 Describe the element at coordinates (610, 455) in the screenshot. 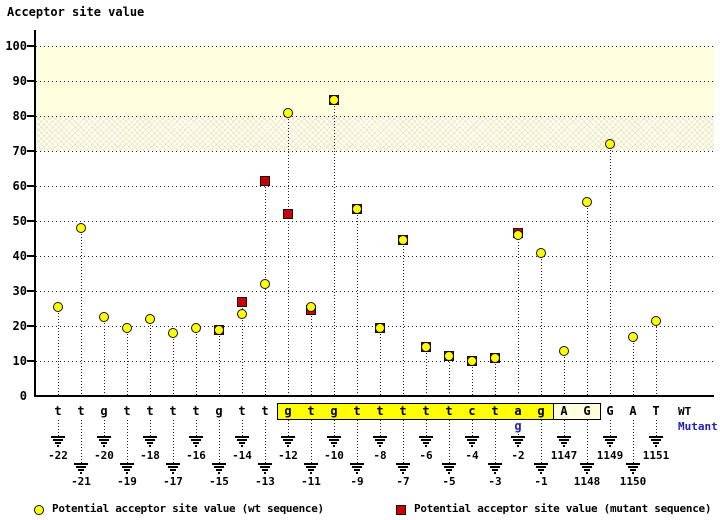

I see `position-label: 1149` at that location.